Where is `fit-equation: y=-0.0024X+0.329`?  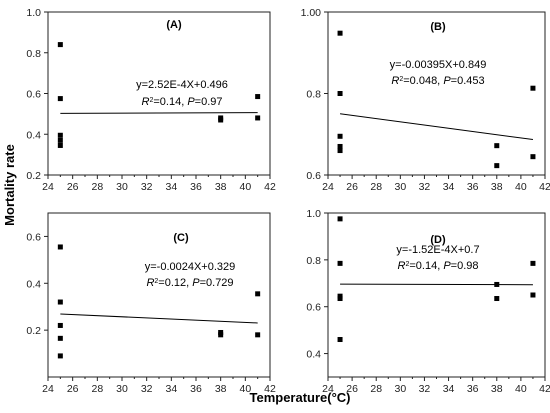
fit-equation: y=-0.0024X+0.329 is located at coordinates (190, 267).